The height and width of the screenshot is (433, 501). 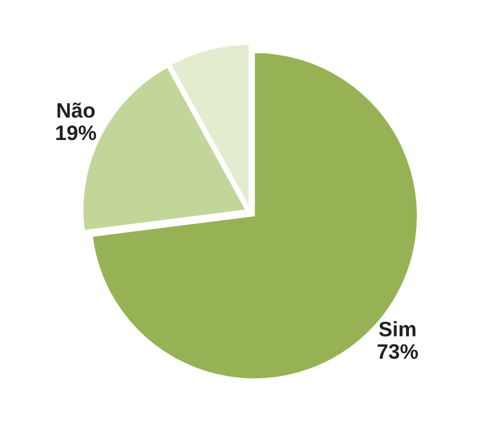 What do you see at coordinates (397, 328) in the screenshot?
I see `slice-label: Sim` at bounding box center [397, 328].